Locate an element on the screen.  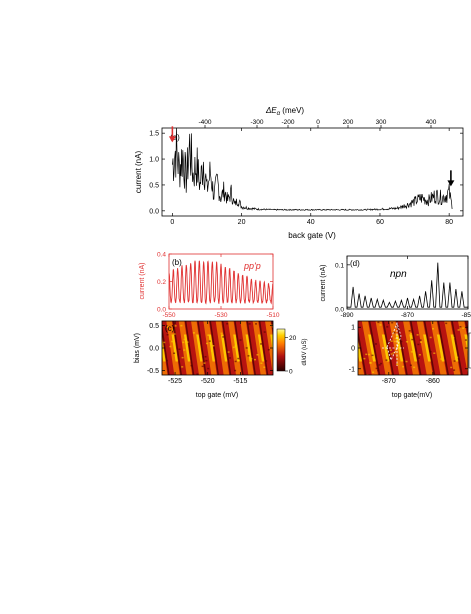
x-axis-label-a: back gate (V) is located at coordinates (312, 235).